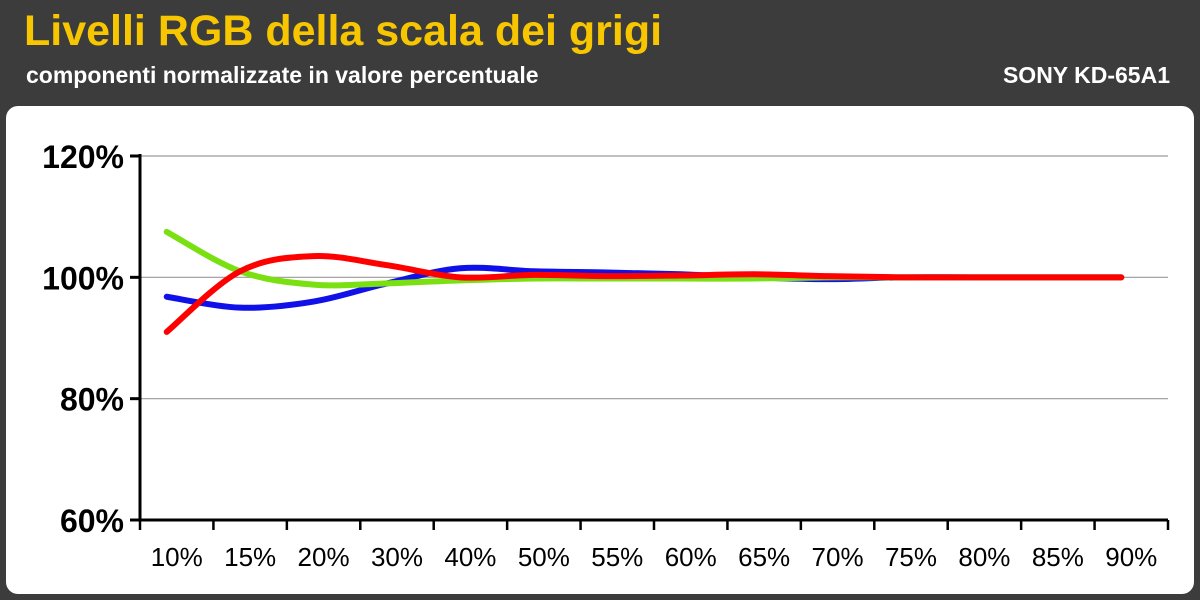 The height and width of the screenshot is (600, 1200). What do you see at coordinates (838, 557) in the screenshot?
I see `x-tick-label: 70%` at bounding box center [838, 557].